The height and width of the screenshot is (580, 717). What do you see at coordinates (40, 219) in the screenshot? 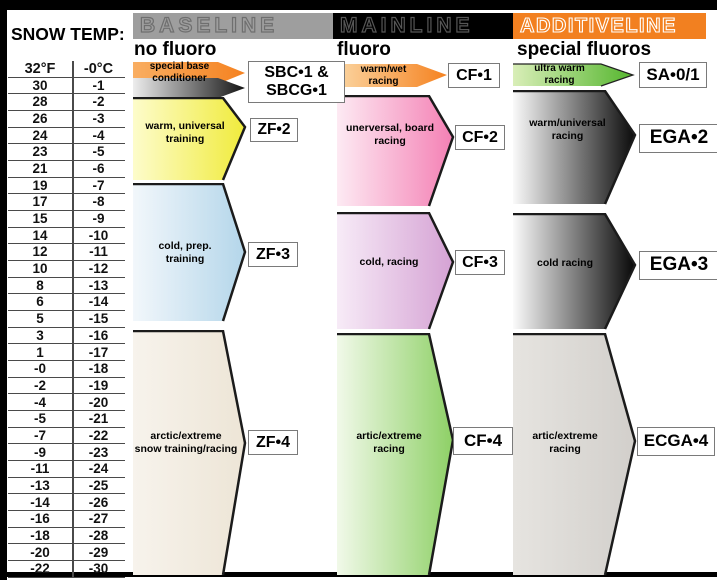
I see `temp-f-value: 15` at bounding box center [40, 219].